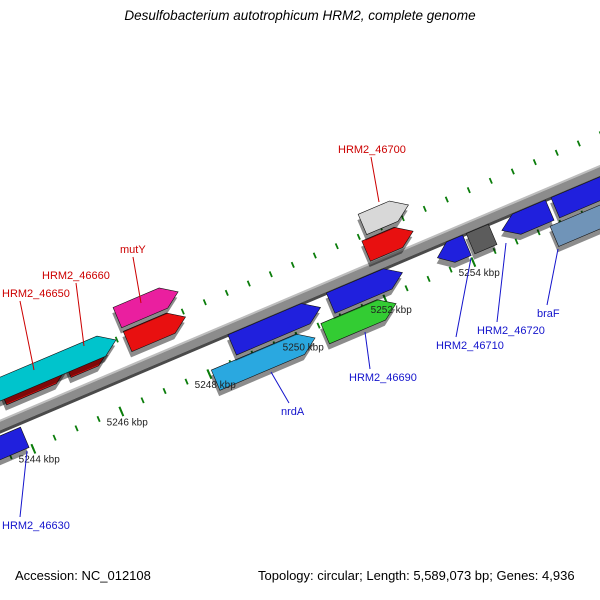  I want to click on scale-label: 5244 kbp, so click(40, 460).